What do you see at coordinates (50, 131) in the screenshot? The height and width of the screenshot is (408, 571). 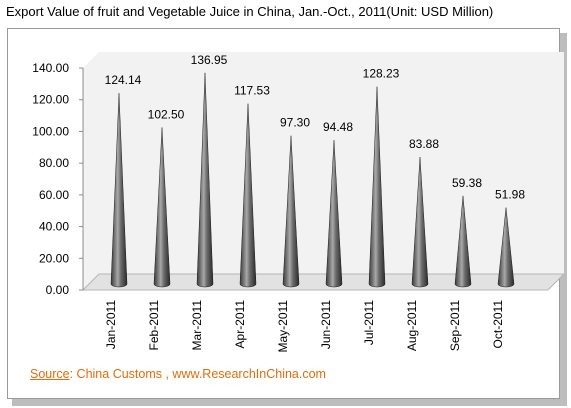 I see `y-tick-label: 100.00` at bounding box center [50, 131].